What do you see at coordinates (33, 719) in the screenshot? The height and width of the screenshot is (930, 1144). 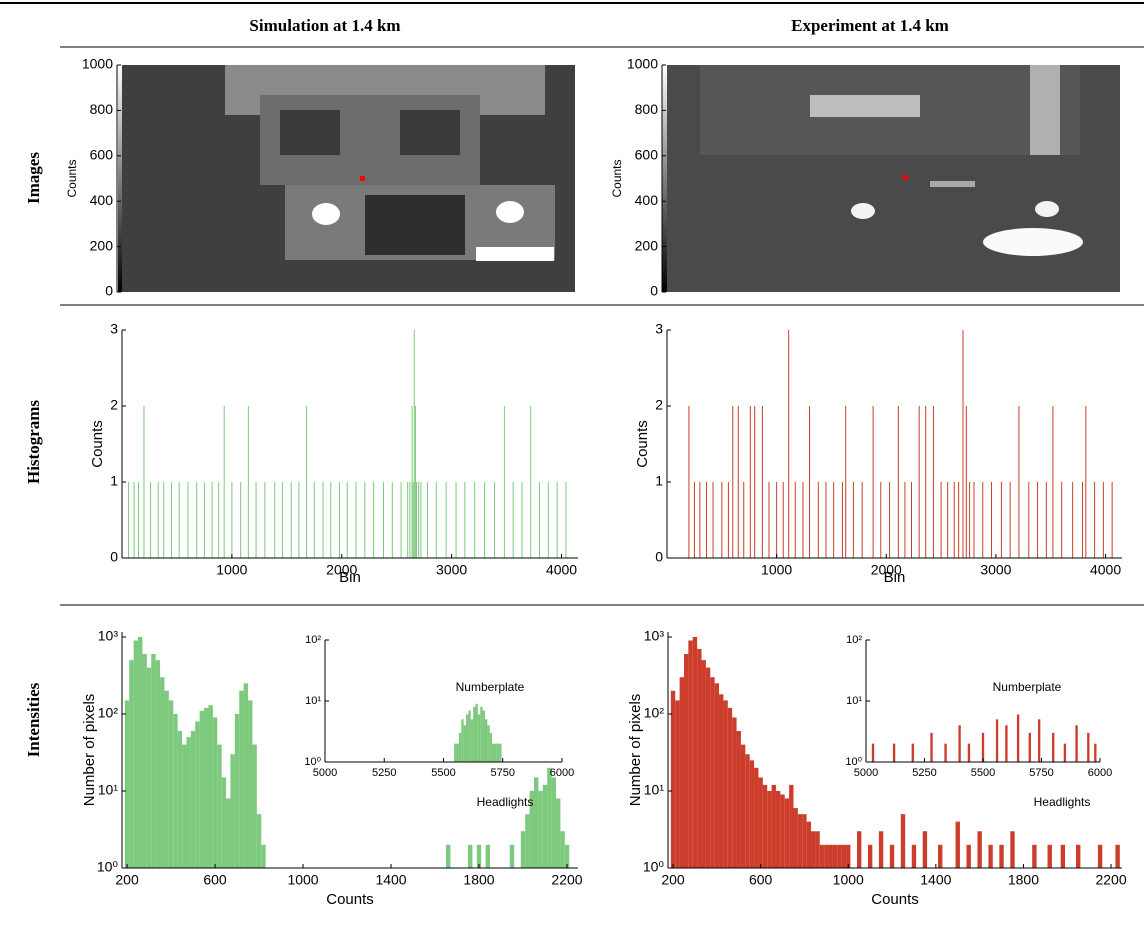 I see `row-label: Intensities` at bounding box center [33, 719].